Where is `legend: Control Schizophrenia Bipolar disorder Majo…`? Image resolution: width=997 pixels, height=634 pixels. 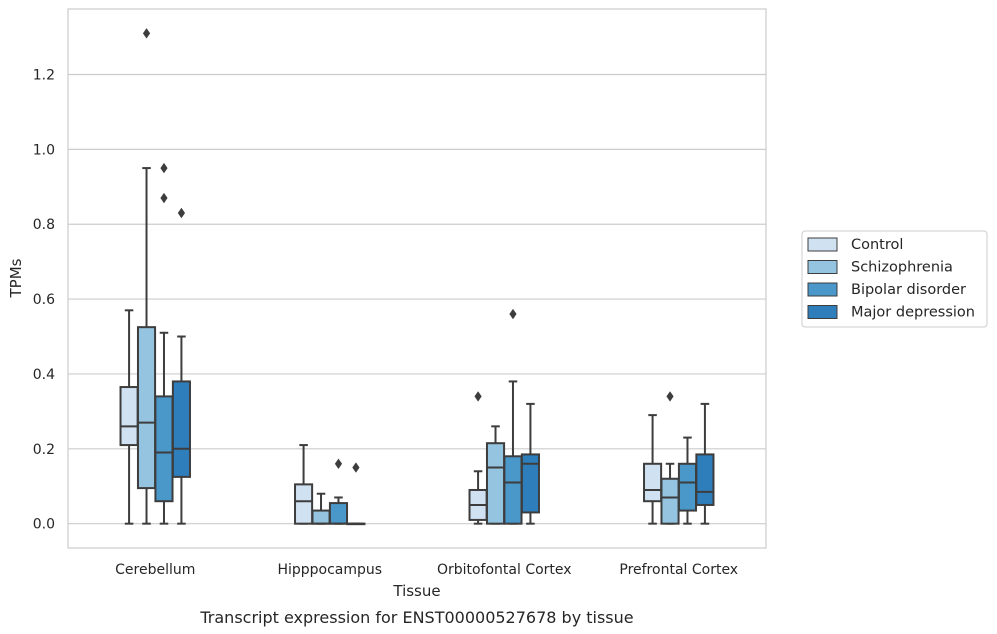 legend: Control Schizophrenia Bipolar disorder Majo… is located at coordinates (894, 279).